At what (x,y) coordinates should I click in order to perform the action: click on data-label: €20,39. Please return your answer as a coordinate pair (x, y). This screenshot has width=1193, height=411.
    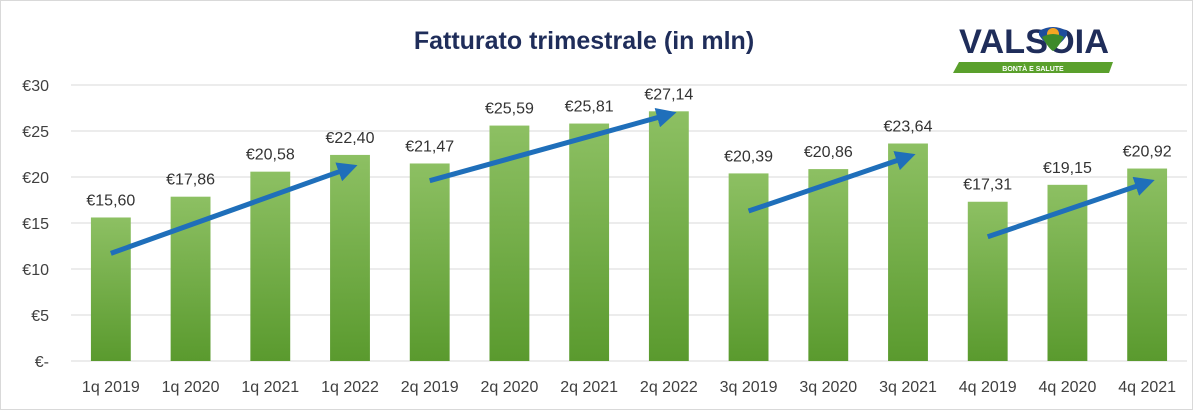
    Looking at the image, I should click on (748, 156).